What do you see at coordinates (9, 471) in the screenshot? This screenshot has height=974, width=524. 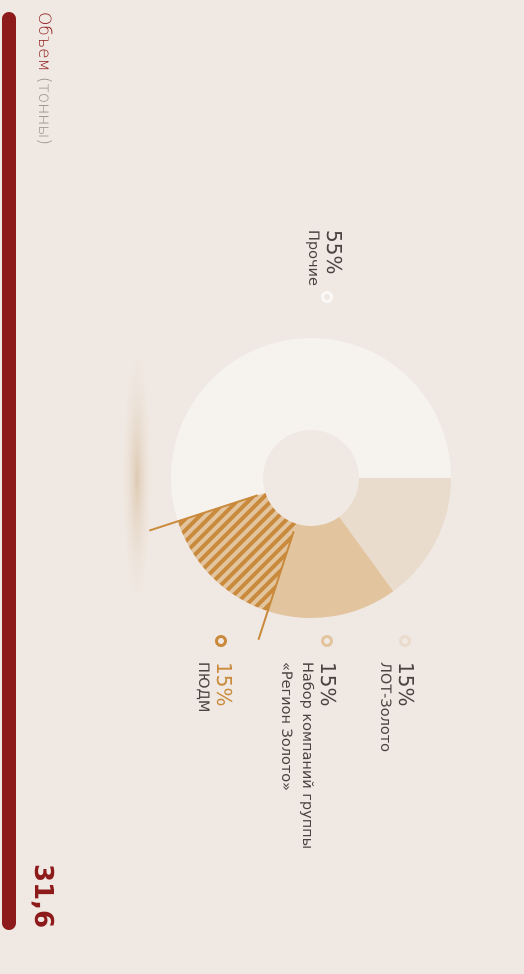 I see `accent-bar` at bounding box center [9, 471].